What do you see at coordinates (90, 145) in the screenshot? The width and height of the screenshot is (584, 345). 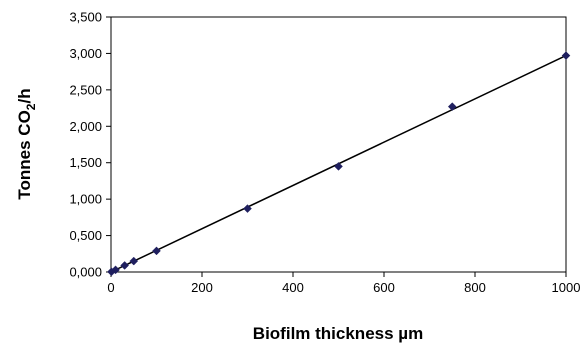 I see `y-axis-ticks: 0,000 0,500 1,000 1,500 2,000 2,500 3,000 3,500` at bounding box center [90, 145].